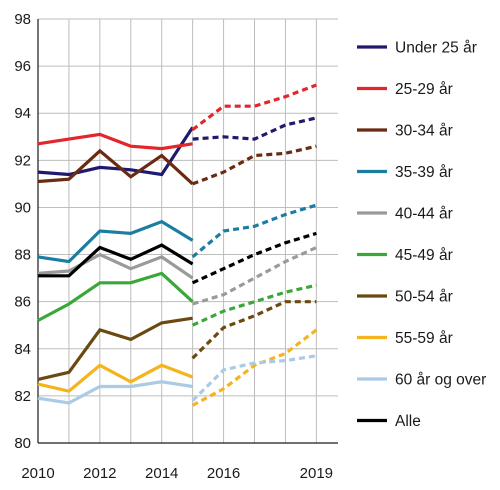 The width and height of the screenshot is (500, 490). Describe the element at coordinates (115, 296) in the screenshot. I see `series-line-45-49-ar-actual` at that location.